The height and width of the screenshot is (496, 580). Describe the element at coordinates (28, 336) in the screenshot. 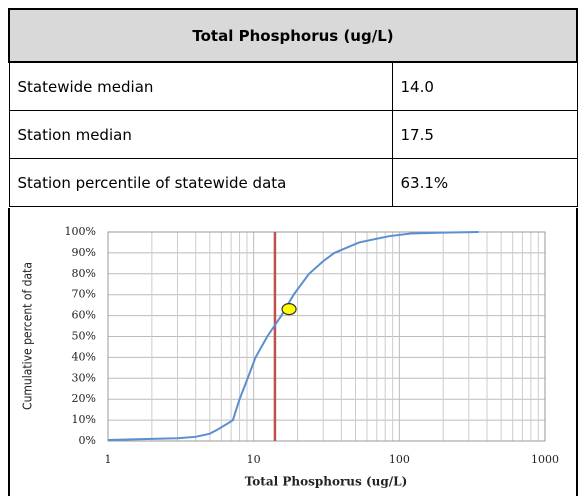

I see `y-axis-label: Cumulative percent of data` at that location.